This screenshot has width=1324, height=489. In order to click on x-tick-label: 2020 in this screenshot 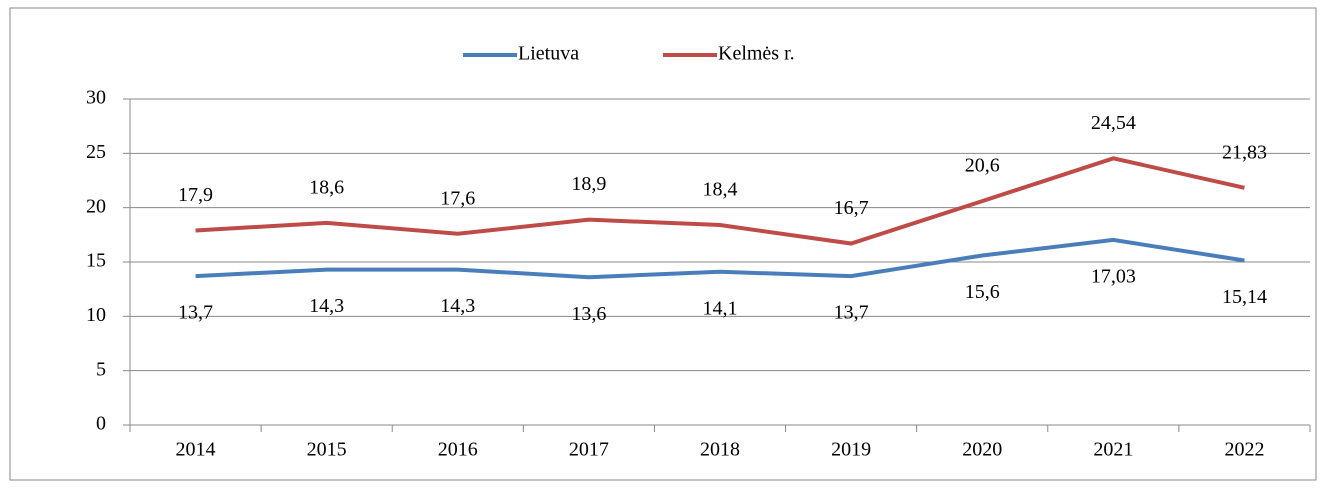, I will do `click(982, 450)`.